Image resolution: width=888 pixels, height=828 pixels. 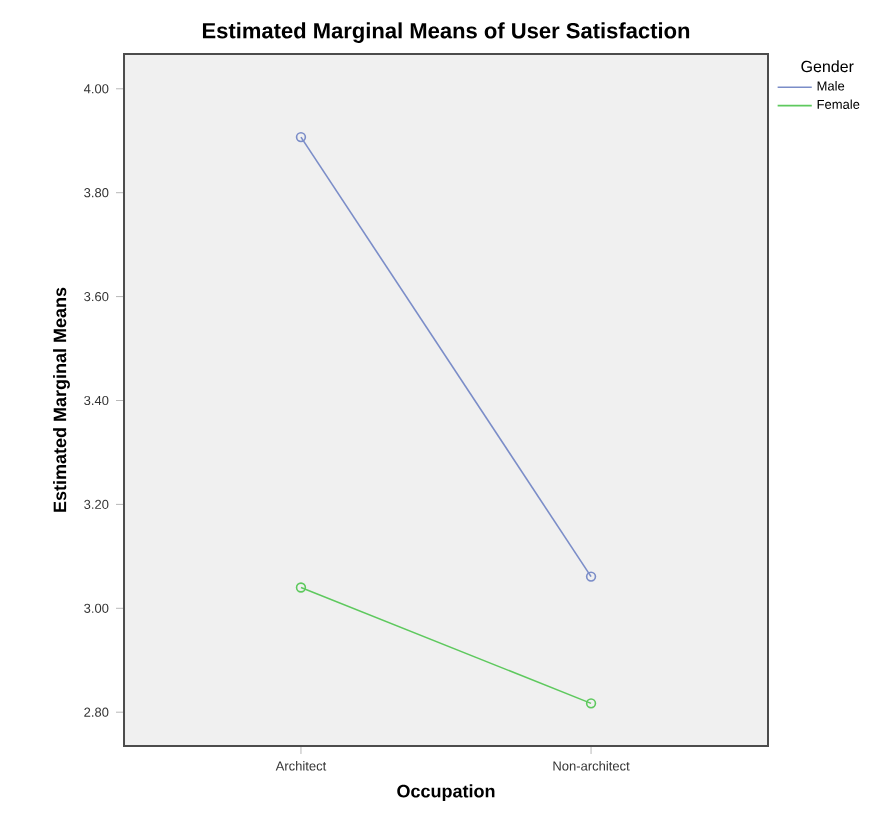 I want to click on x-axis-title: Occupation, so click(x=446, y=793).